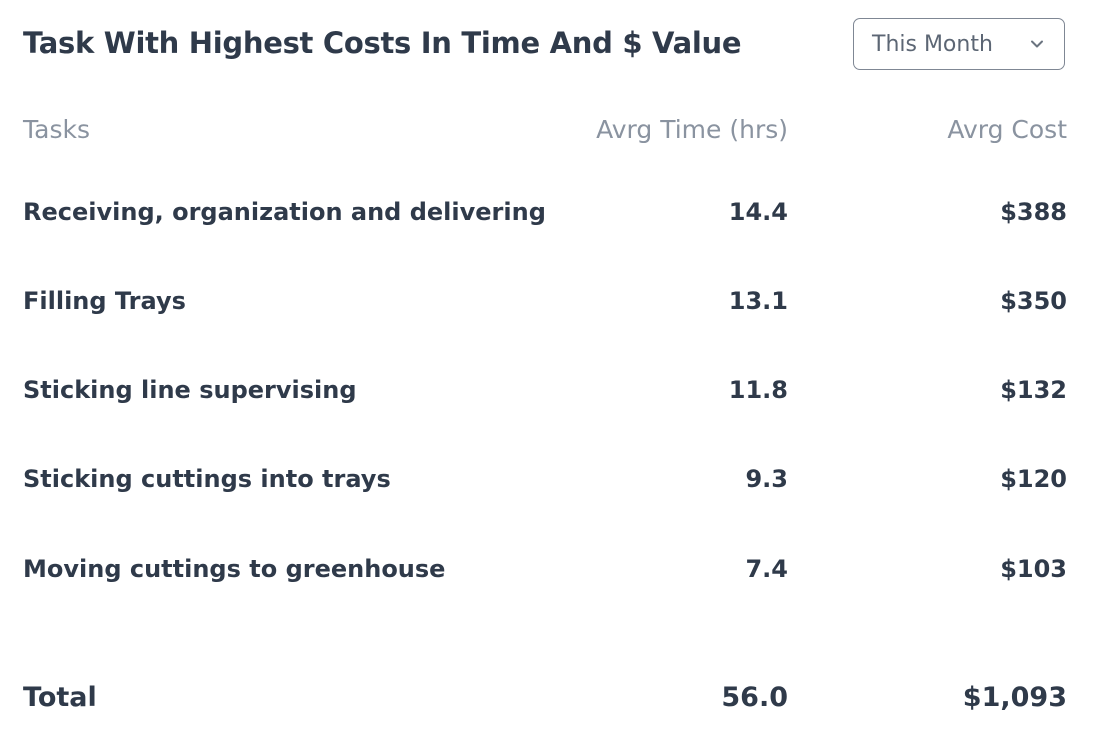 The image size is (1098, 730). I want to click on period-dropdown: This Month, so click(959, 44).